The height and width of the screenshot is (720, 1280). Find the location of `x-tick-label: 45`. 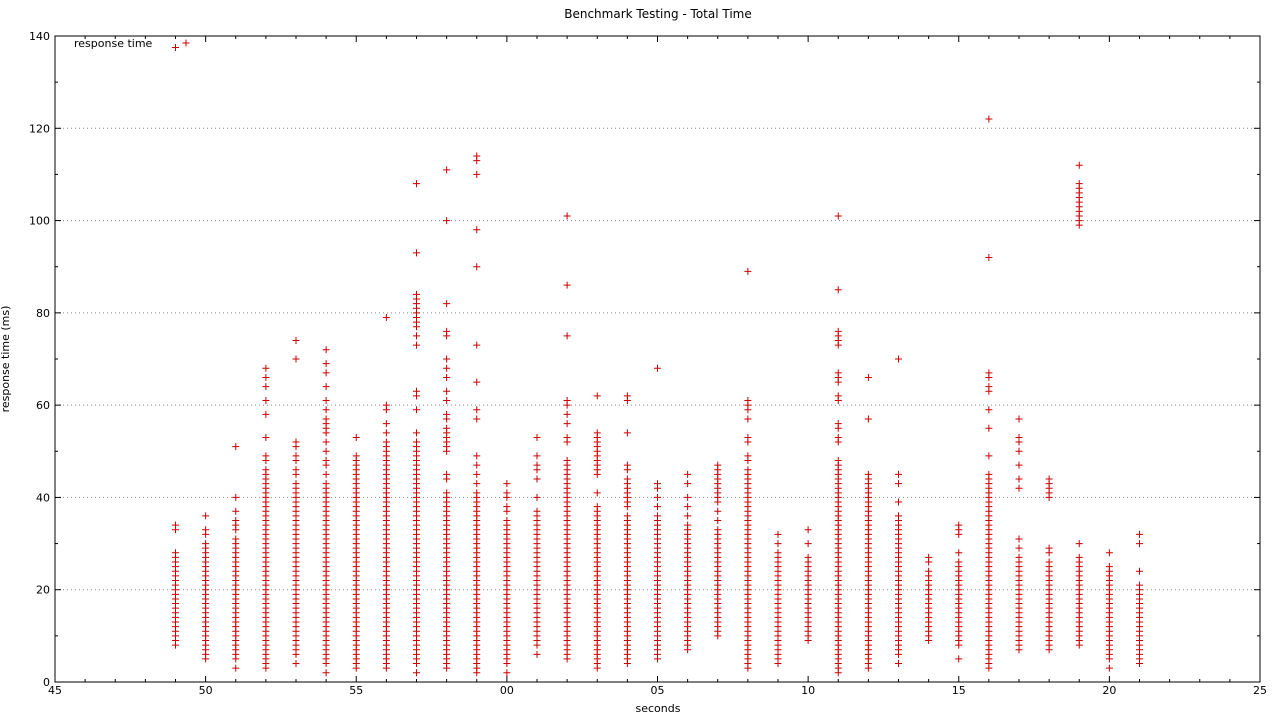

x-tick-label: 45 is located at coordinates (55, 690).